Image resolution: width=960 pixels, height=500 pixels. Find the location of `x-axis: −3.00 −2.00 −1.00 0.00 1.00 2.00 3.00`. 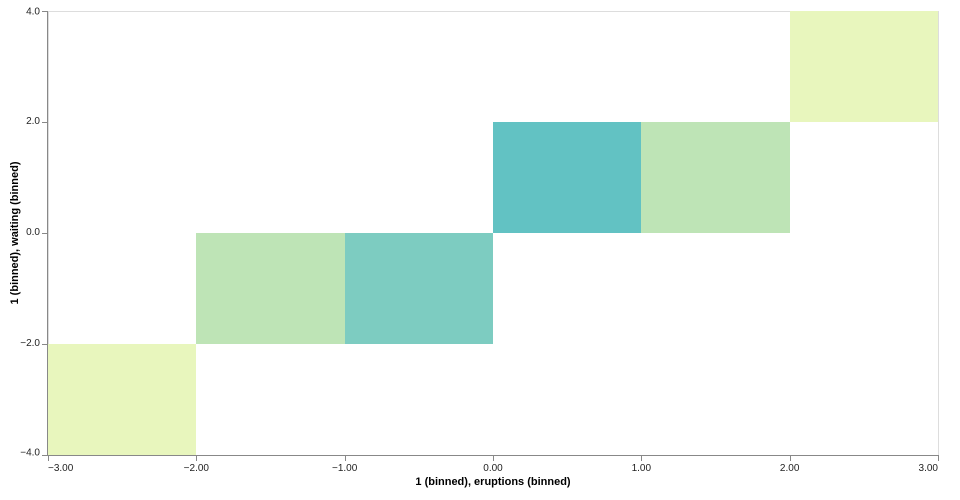

x-axis: −3.00 −2.00 −1.00 0.00 1.00 2.00 3.00 is located at coordinates (493, 477).